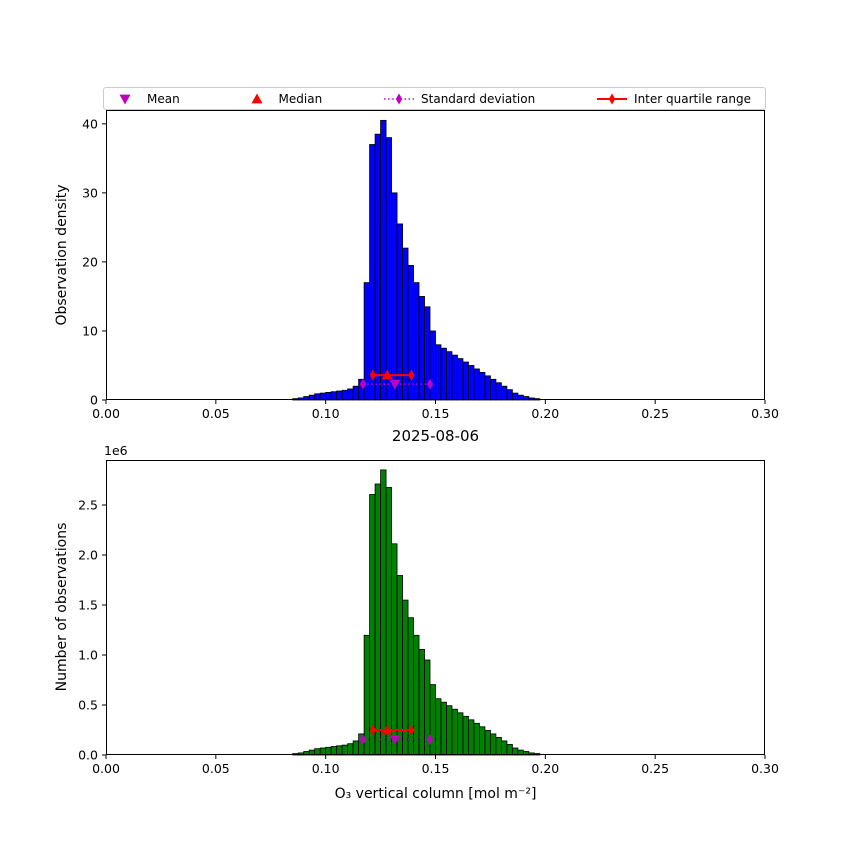 The width and height of the screenshot is (850, 850). I want to click on median-marker, so click(387, 374).